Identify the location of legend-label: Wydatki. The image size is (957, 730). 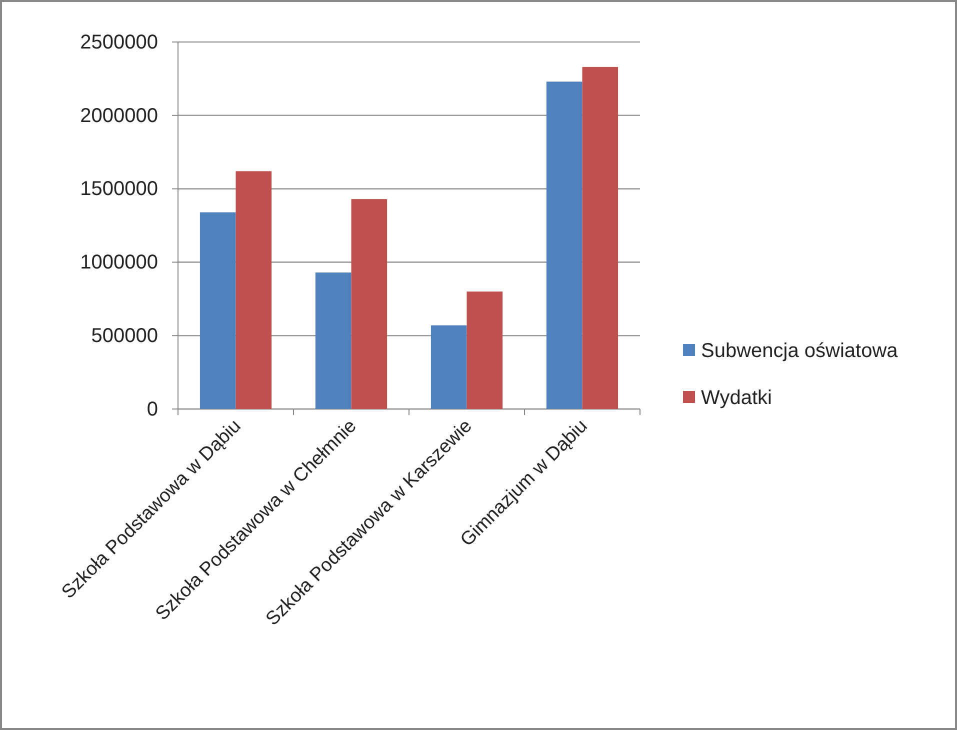
(736, 398).